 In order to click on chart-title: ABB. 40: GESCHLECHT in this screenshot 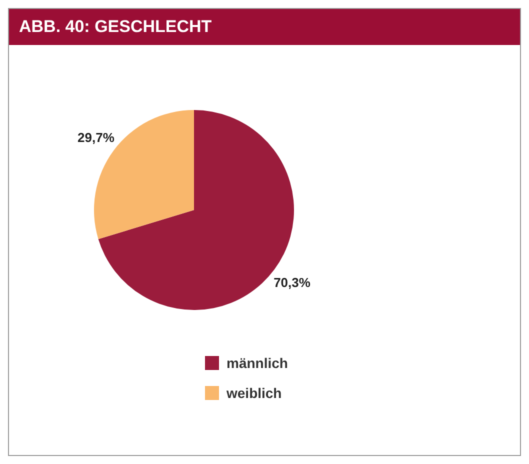, I will do `click(264, 27)`.